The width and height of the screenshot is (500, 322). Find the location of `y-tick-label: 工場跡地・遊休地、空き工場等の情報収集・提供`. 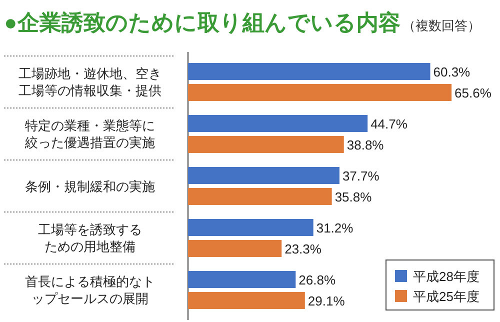

y-tick-label: 工場跡地・遊休地、空き工場等の情報収集・提供 is located at coordinates (90, 82).